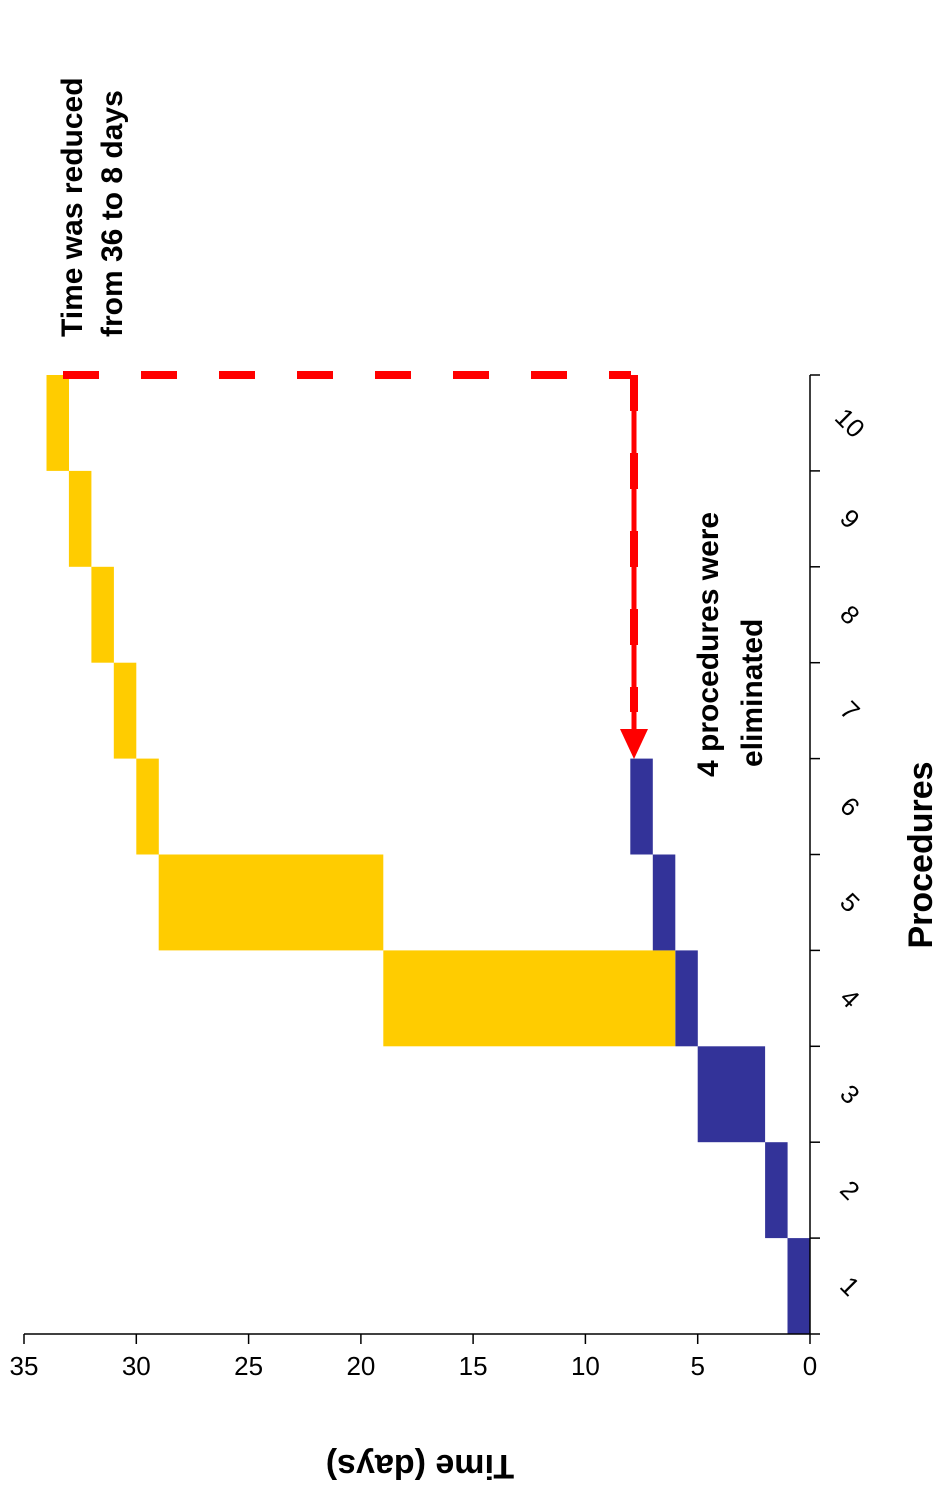 Image resolution: width=942 pixels, height=1487 pixels. What do you see at coordinates (24, 1366) in the screenshot?
I see `y-tick-label: 35` at bounding box center [24, 1366].